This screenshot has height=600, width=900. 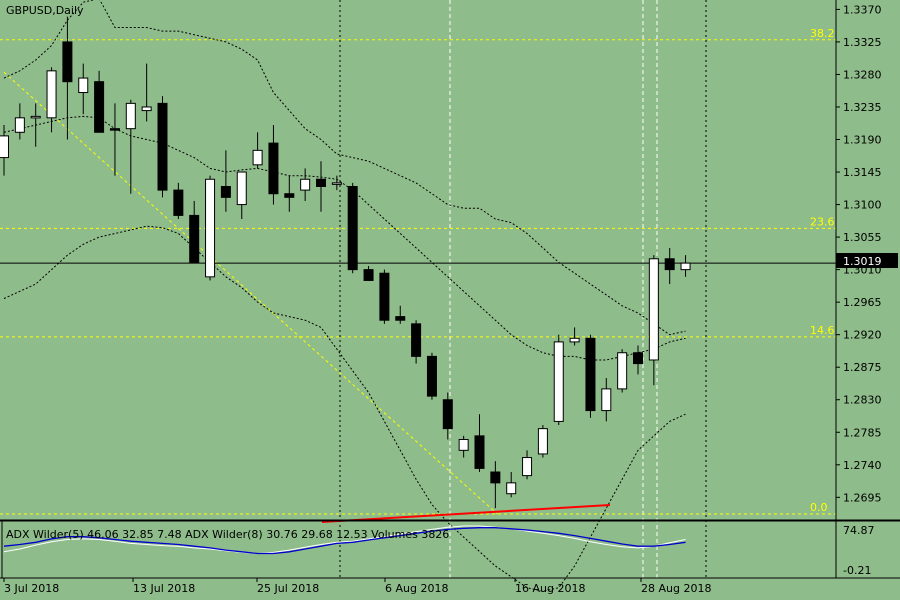 I want to click on x-tick-label: 25 Jul 2018, so click(x=288, y=588).